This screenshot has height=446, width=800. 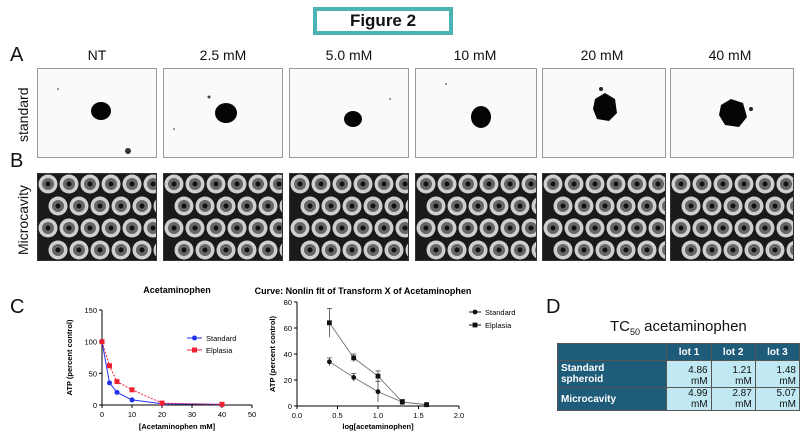 What do you see at coordinates (500, 312) in the screenshot?
I see `chart2-legend-label-standard: Standard` at bounding box center [500, 312].